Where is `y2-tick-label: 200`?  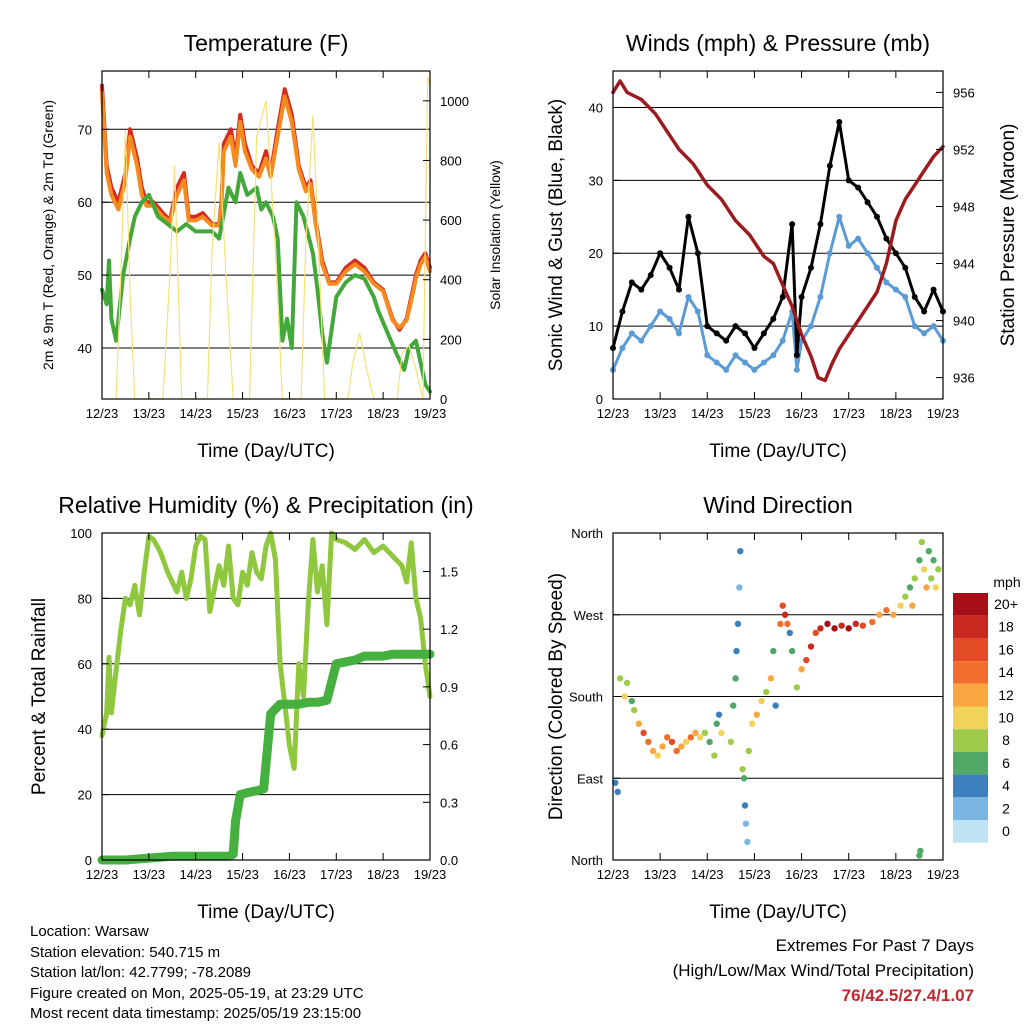 y2-tick-label: 200 is located at coordinates (451, 339).